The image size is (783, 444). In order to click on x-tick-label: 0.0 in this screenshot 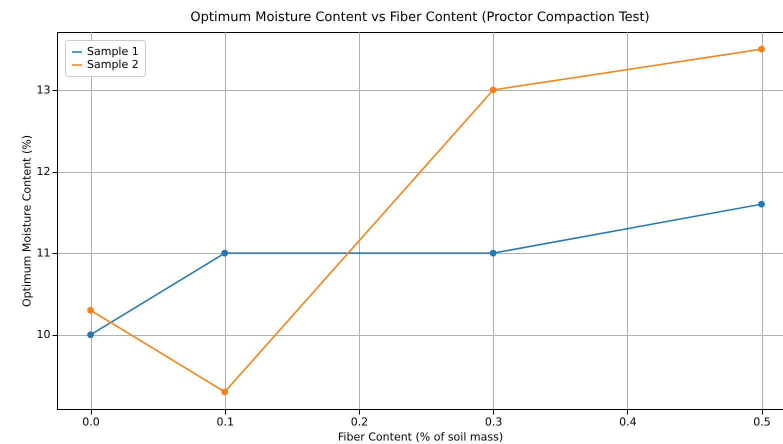, I will do `click(91, 422)`.